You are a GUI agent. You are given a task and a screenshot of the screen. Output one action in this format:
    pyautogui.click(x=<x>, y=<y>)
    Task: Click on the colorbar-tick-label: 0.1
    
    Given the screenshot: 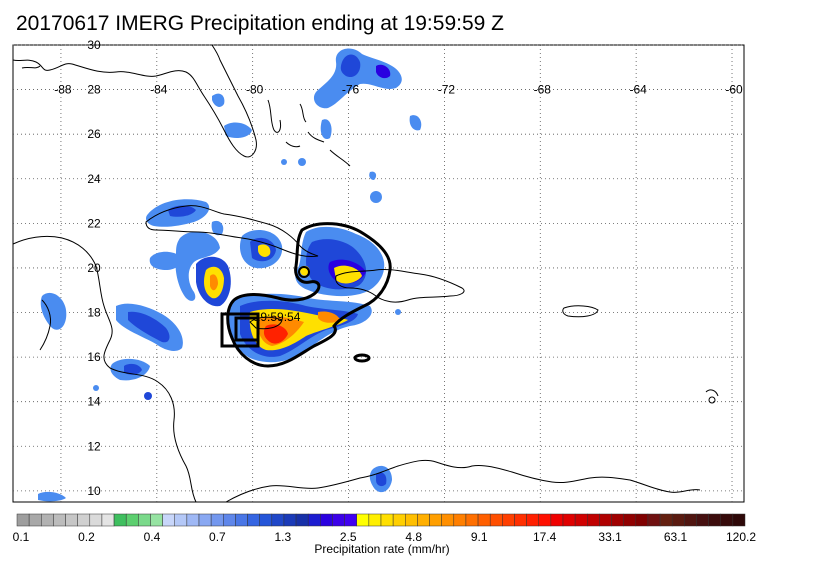 What is the action you would take?
    pyautogui.click(x=21, y=537)
    